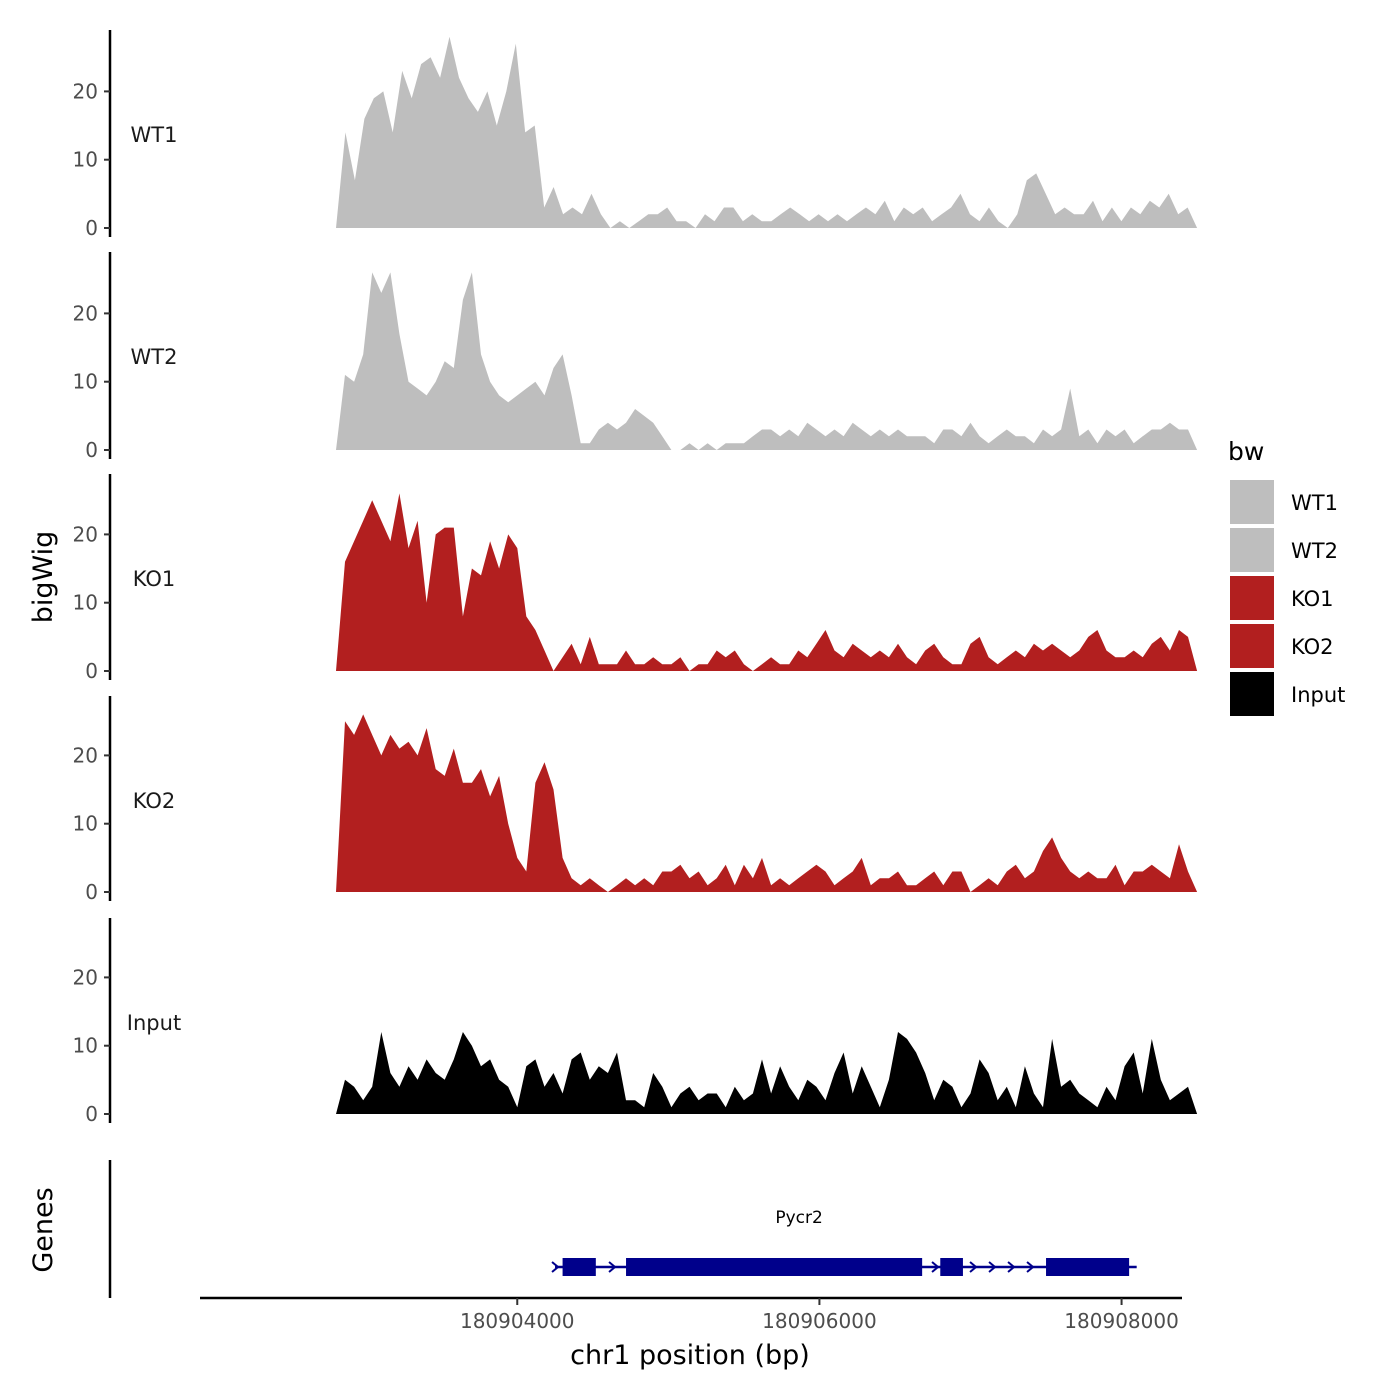  I want to click on legend-key-wt1, so click(1252, 502).